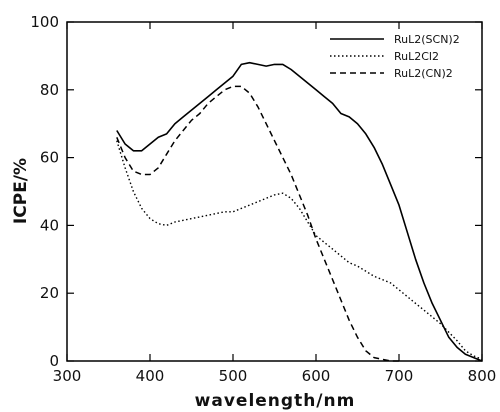  Describe the element at coordinates (316, 376) in the screenshot. I see `x-tick-label-3: 600` at that location.